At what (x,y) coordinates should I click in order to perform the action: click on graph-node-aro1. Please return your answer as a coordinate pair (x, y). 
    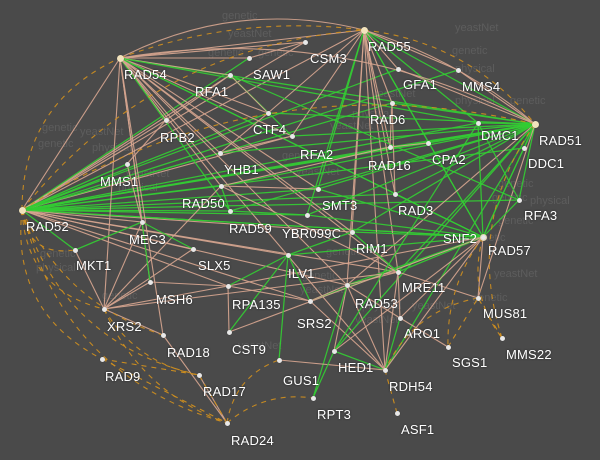
    Looking at the image, I should click on (400, 318).